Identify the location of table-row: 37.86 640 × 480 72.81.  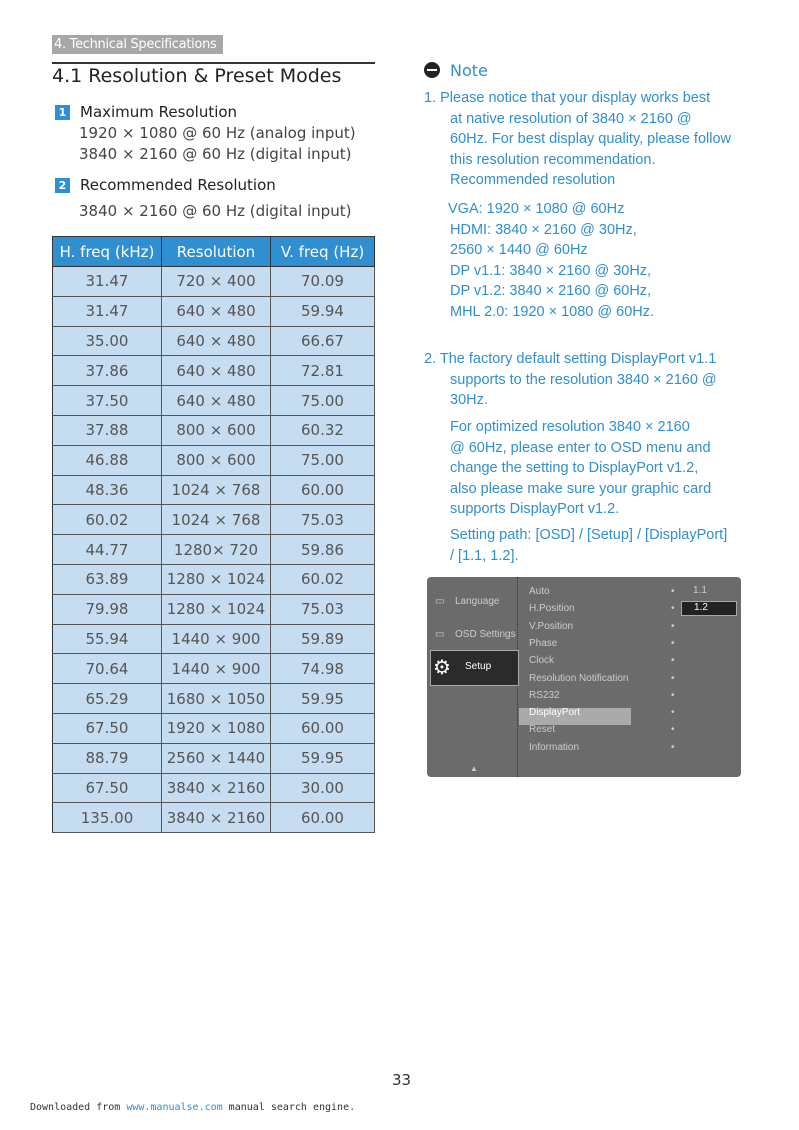
(213, 371).